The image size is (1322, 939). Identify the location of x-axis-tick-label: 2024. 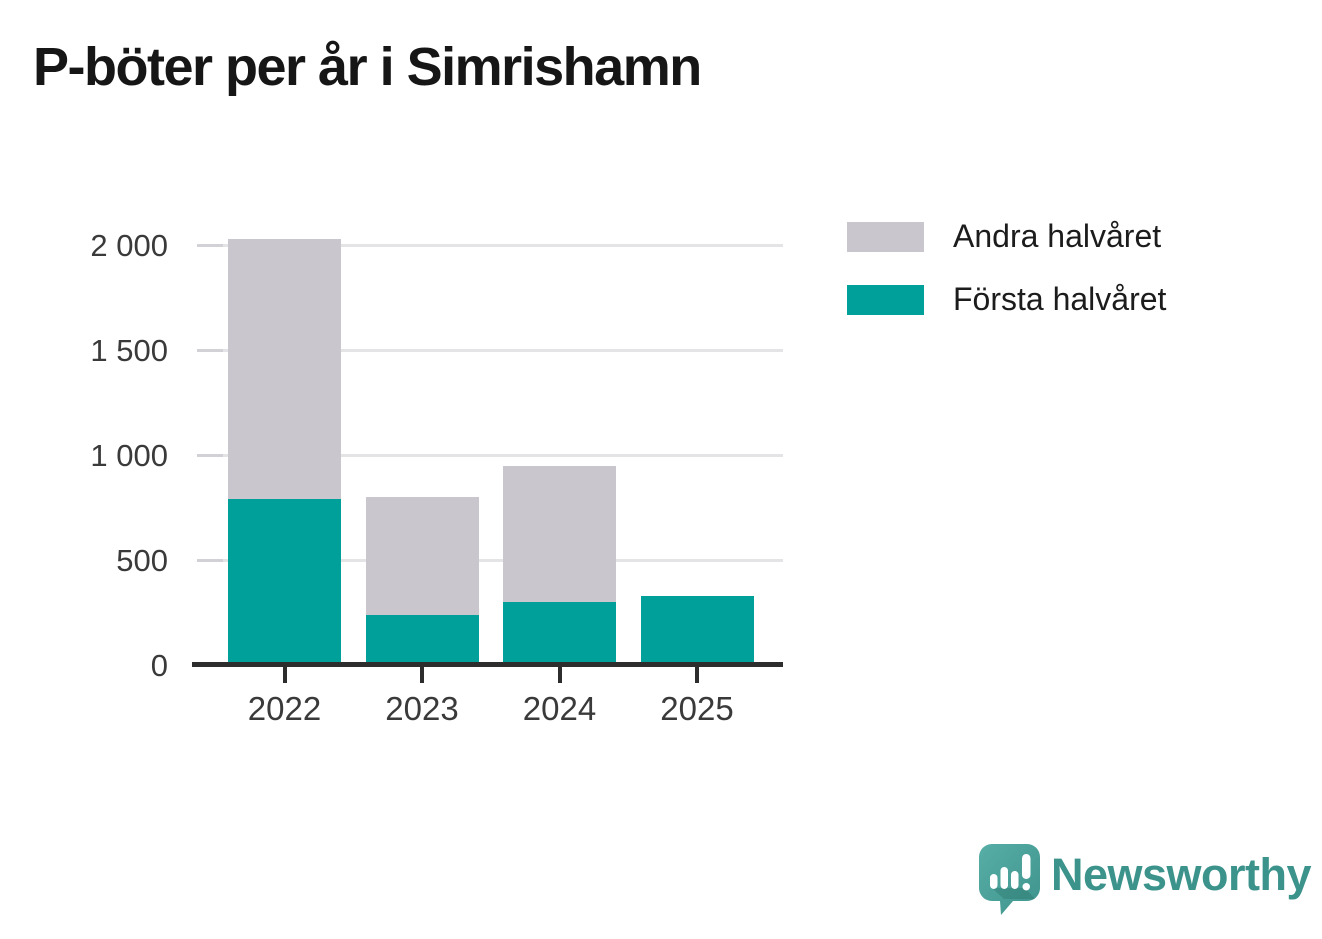
(559, 708).